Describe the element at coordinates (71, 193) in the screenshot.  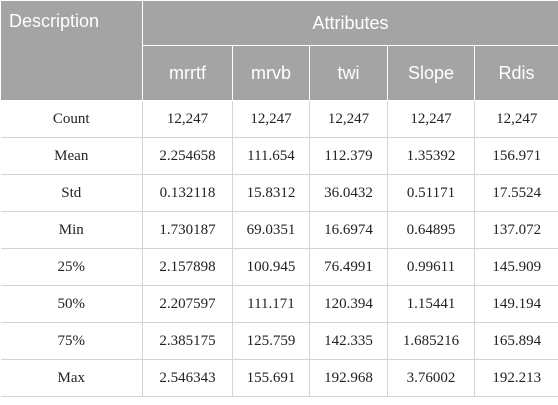
I see `row-label: Std` at that location.